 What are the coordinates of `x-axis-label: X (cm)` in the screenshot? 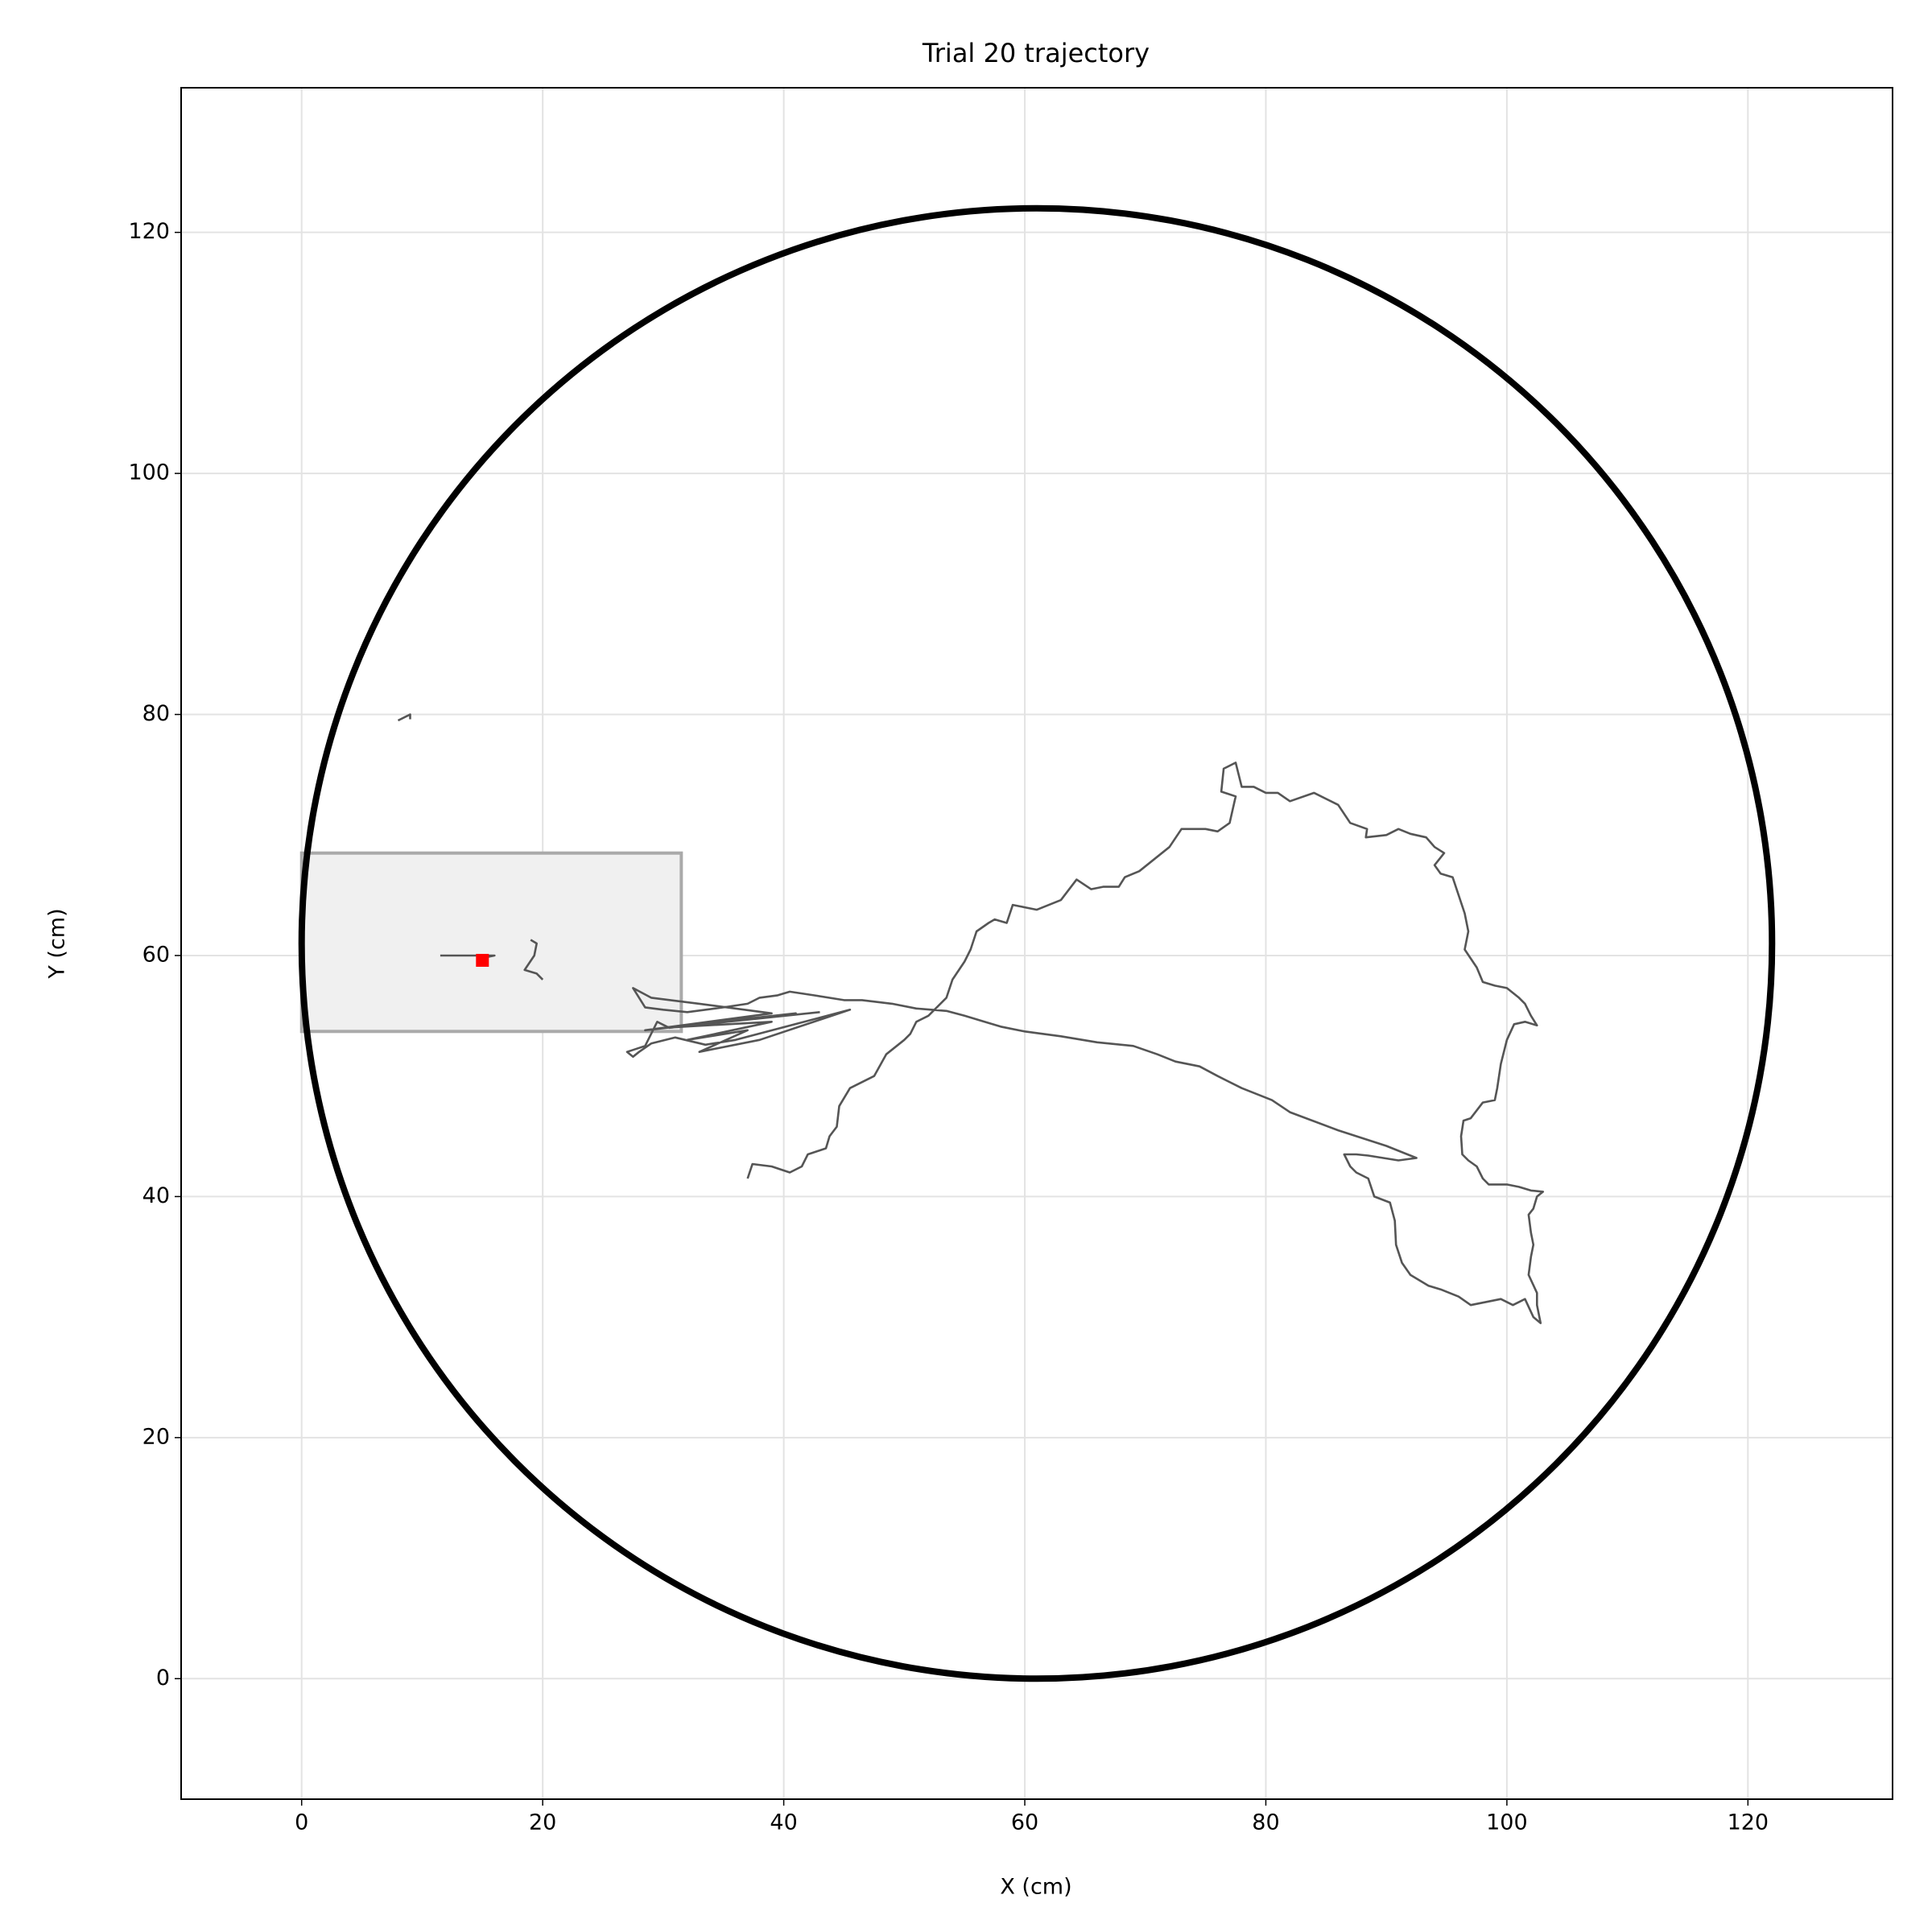 It's located at (1035, 1887).